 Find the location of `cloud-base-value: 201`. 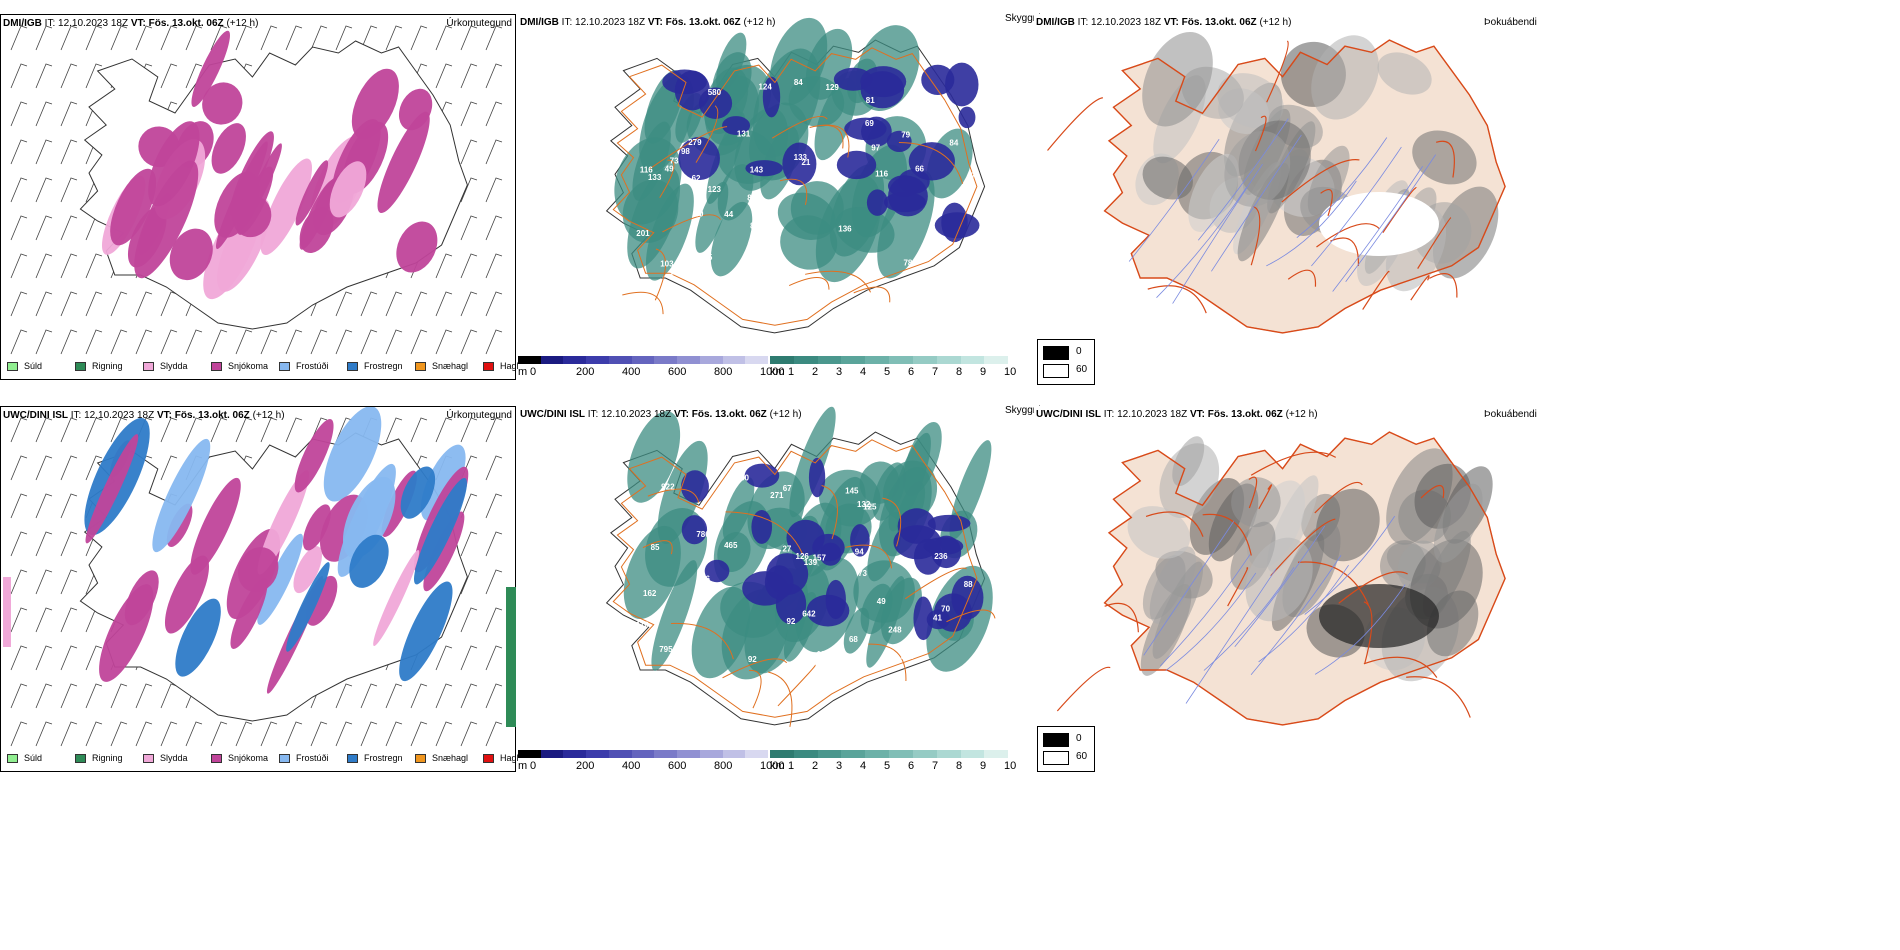

cloud-base-value: 201 is located at coordinates (643, 233).